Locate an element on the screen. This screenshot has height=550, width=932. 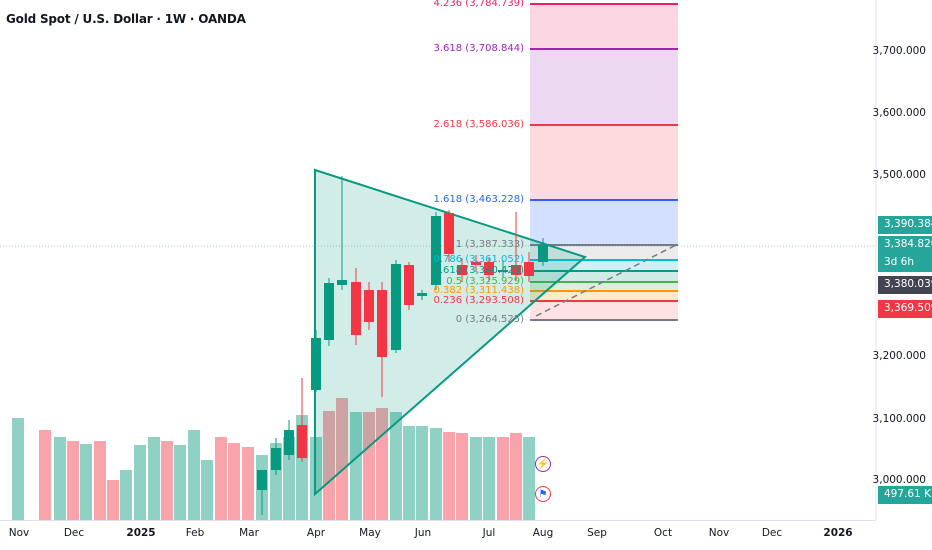
lightning-icon: ⚡ is located at coordinates (543, 464).